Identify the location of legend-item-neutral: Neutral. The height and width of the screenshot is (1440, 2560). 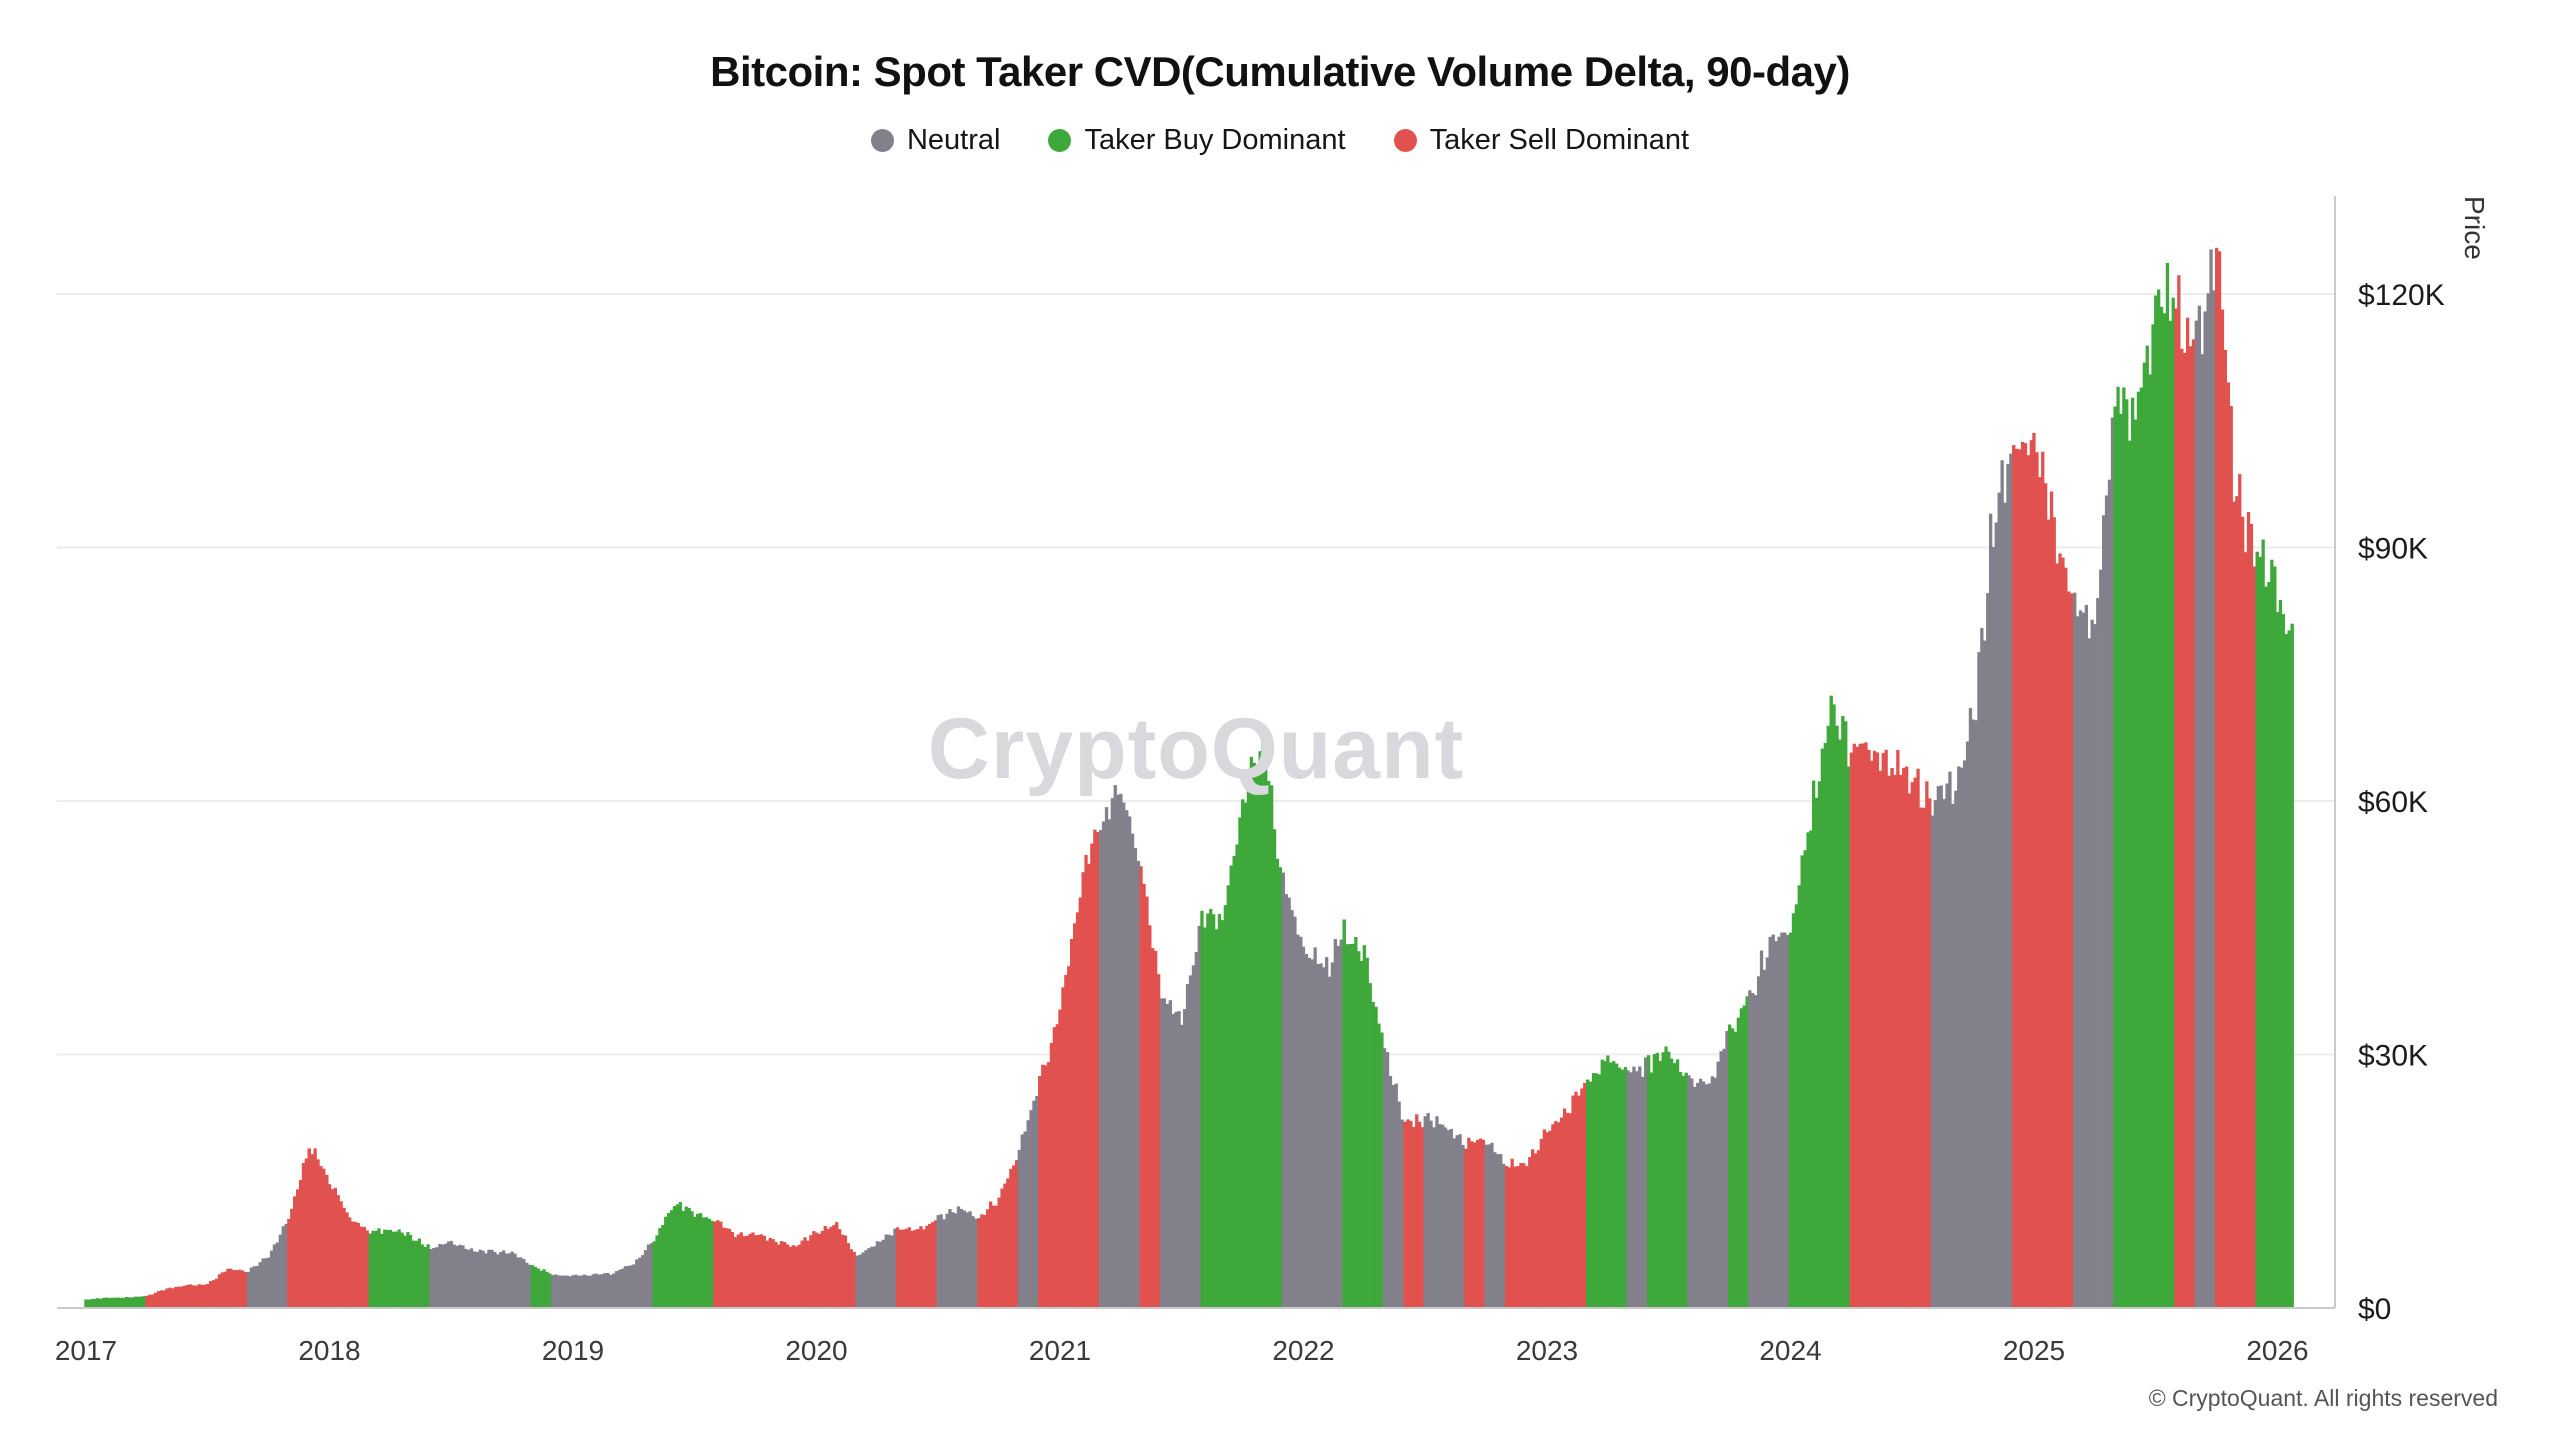
(935, 140).